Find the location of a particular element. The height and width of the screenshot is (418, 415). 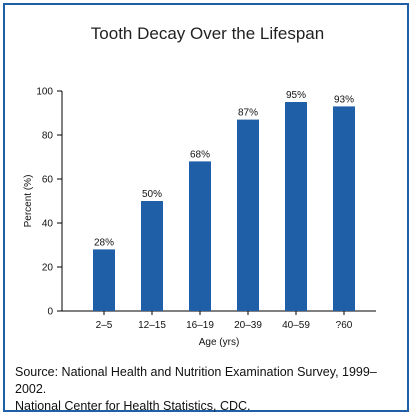

y-tick-label: 60 is located at coordinates (48, 180).